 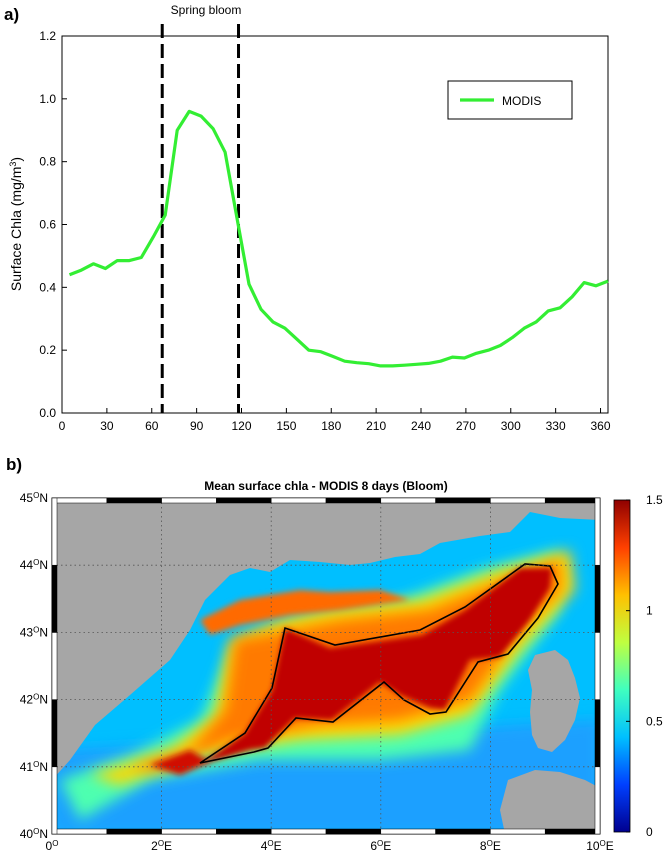 I want to click on legend-label-modis: MODIS, so click(x=521, y=101).